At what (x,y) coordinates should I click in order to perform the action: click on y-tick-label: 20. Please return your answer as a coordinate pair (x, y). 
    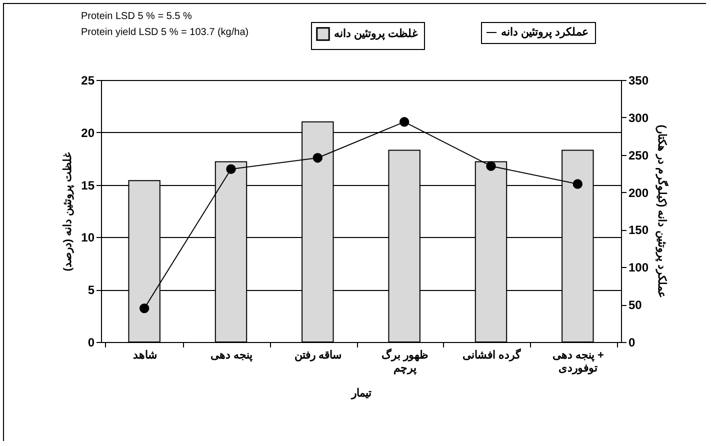
    Looking at the image, I should click on (88, 133).